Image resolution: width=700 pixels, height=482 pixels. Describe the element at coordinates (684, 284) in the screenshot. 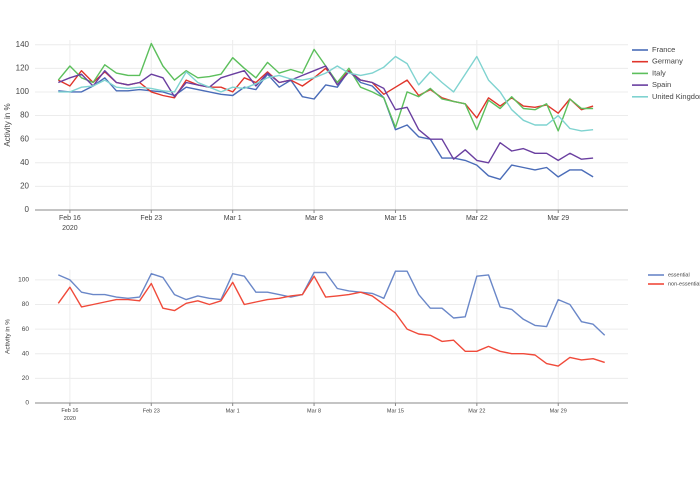

I see `legend-label: non-essential` at that location.